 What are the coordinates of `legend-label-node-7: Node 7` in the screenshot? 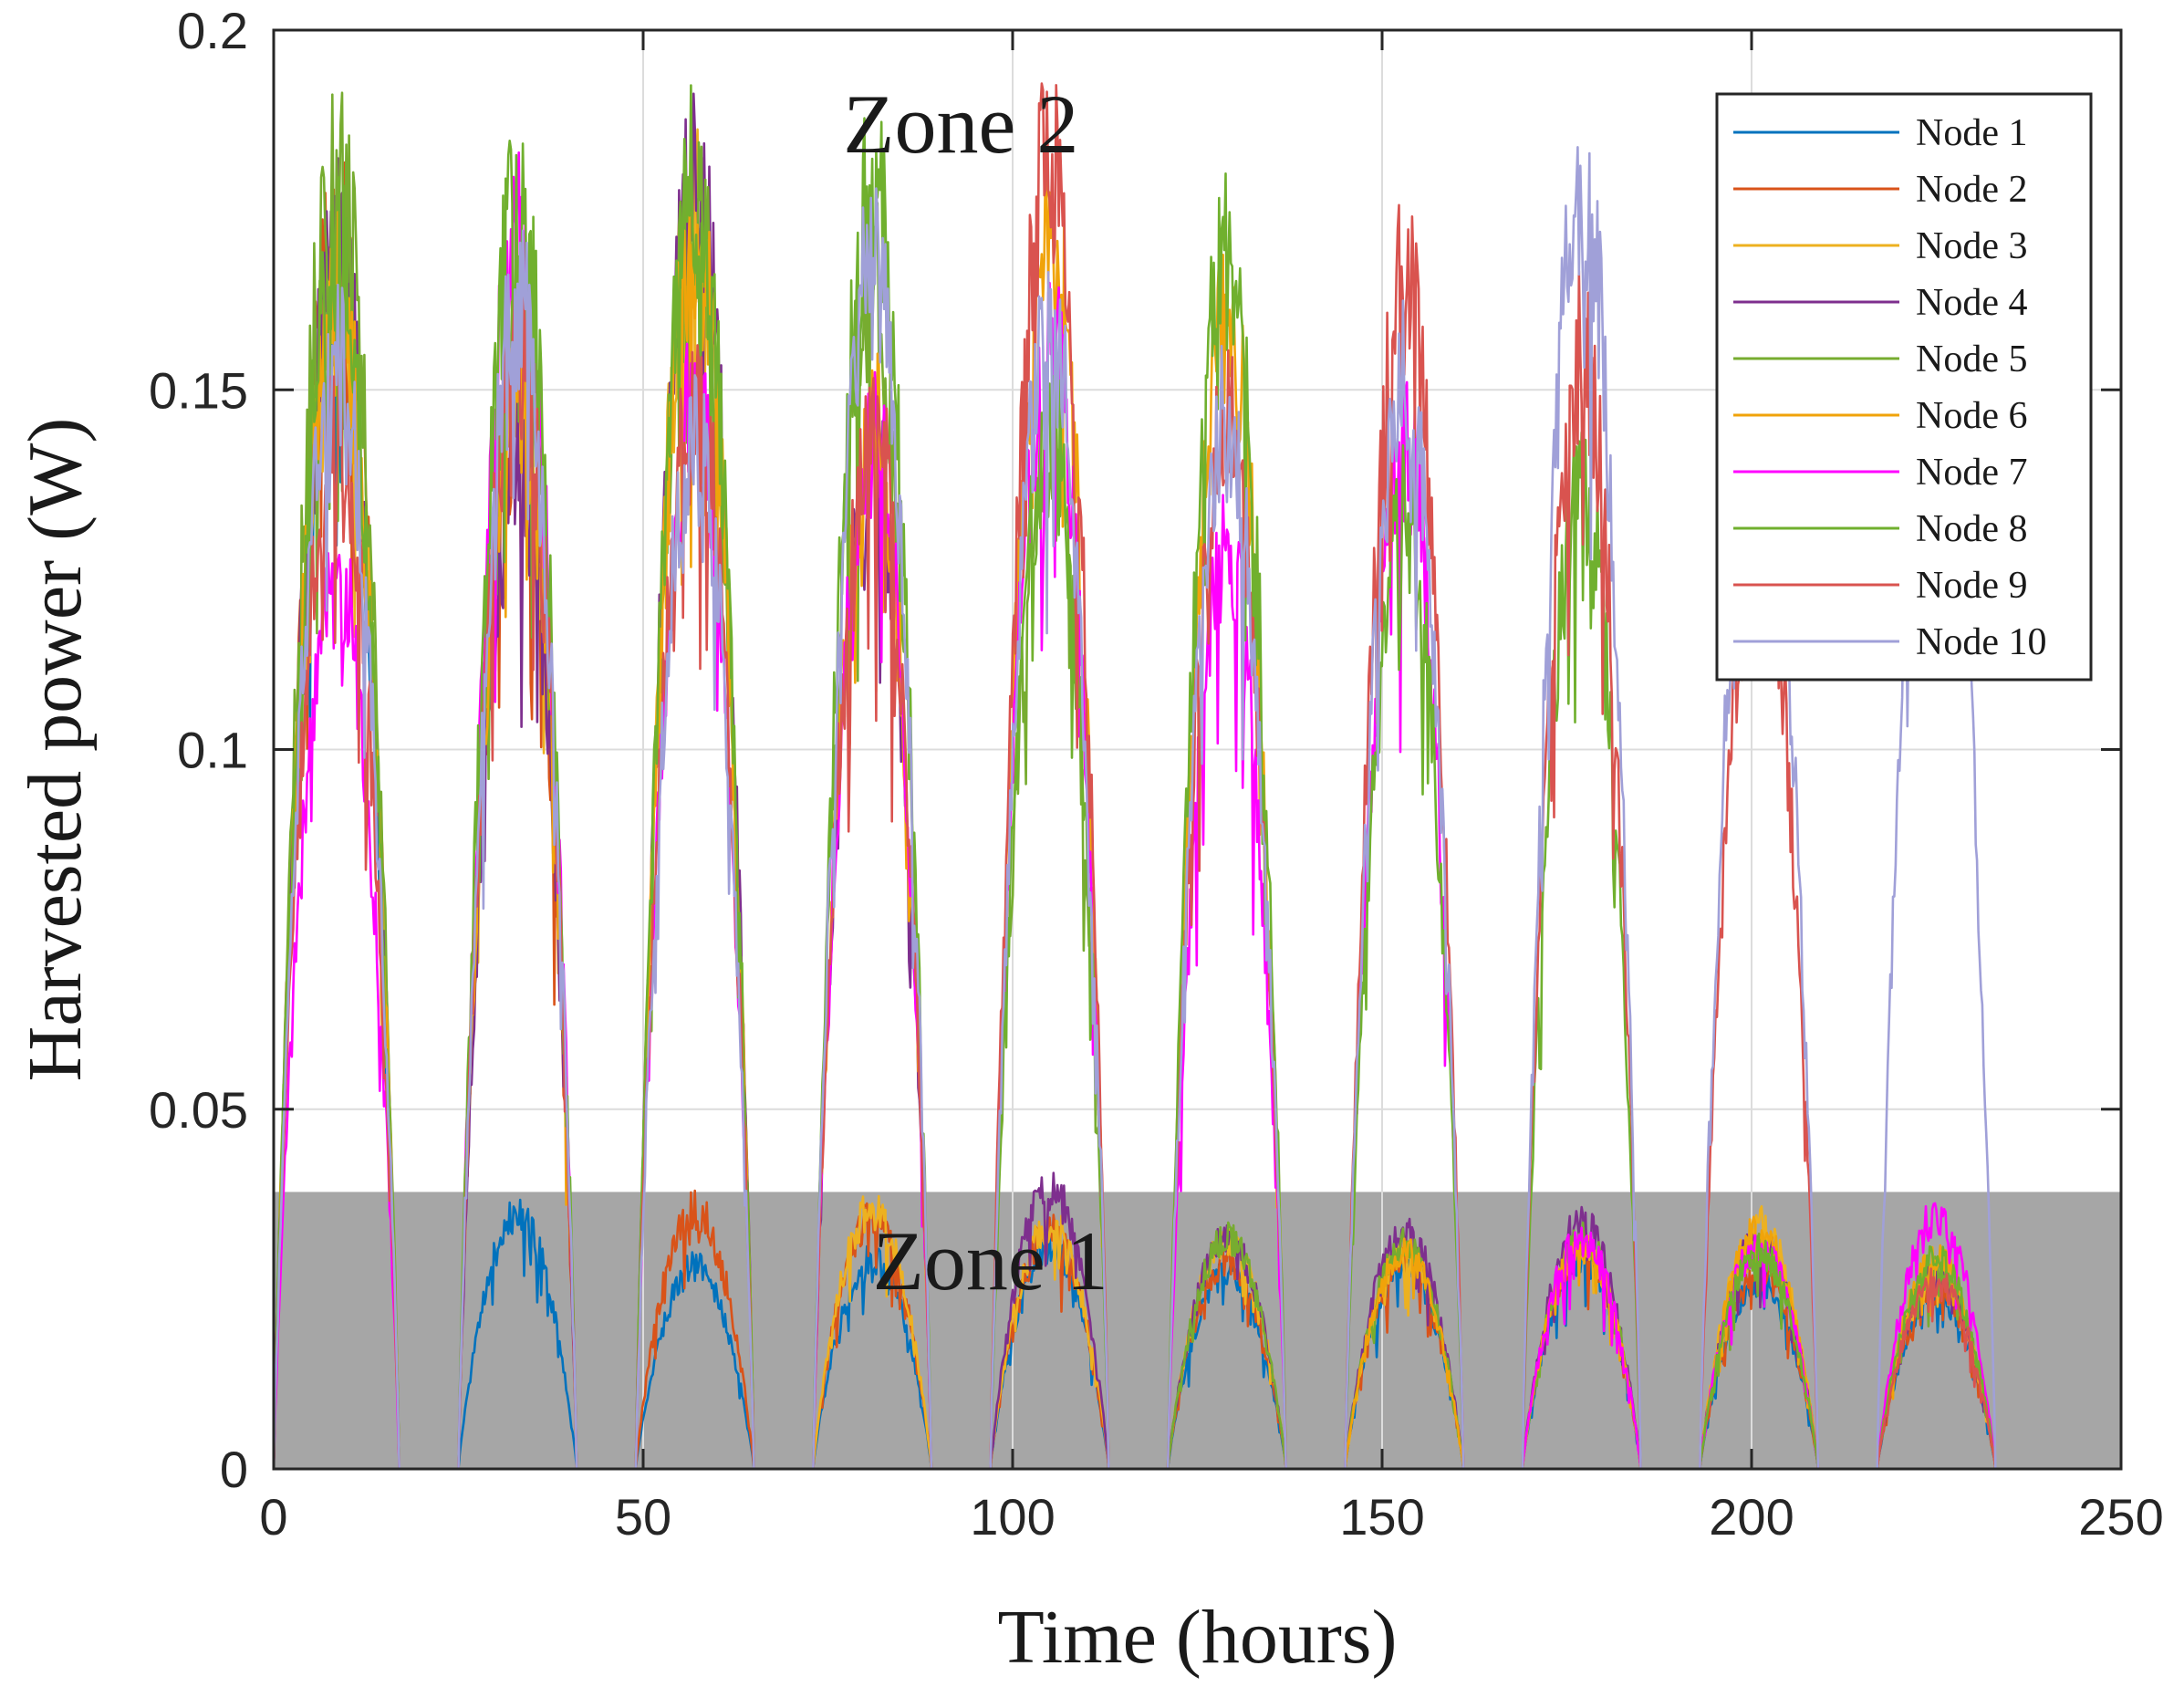 It's located at (1972, 473).